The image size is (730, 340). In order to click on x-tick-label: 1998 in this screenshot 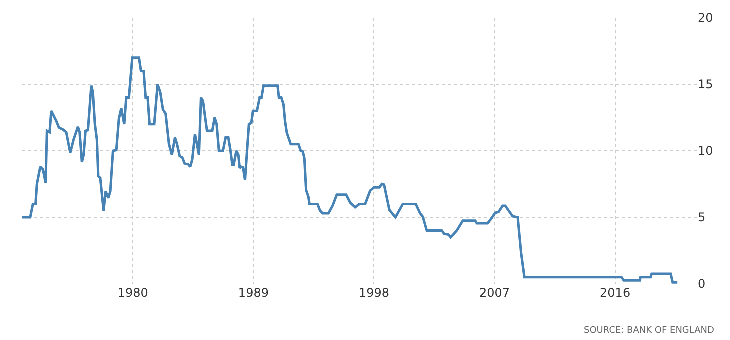, I will do `click(374, 293)`.